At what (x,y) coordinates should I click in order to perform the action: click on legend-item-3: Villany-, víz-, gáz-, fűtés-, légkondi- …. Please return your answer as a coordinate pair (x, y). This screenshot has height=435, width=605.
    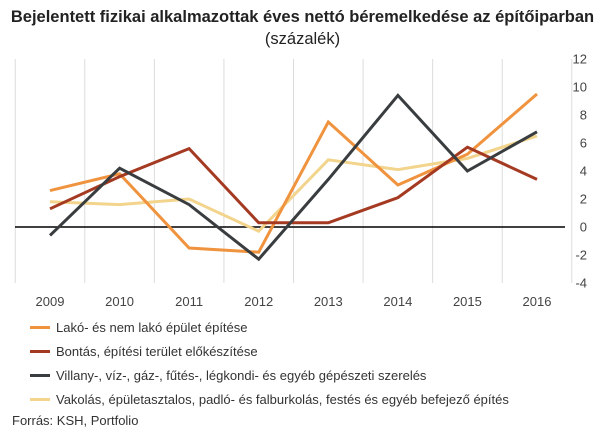
    Looking at the image, I should click on (315, 376).